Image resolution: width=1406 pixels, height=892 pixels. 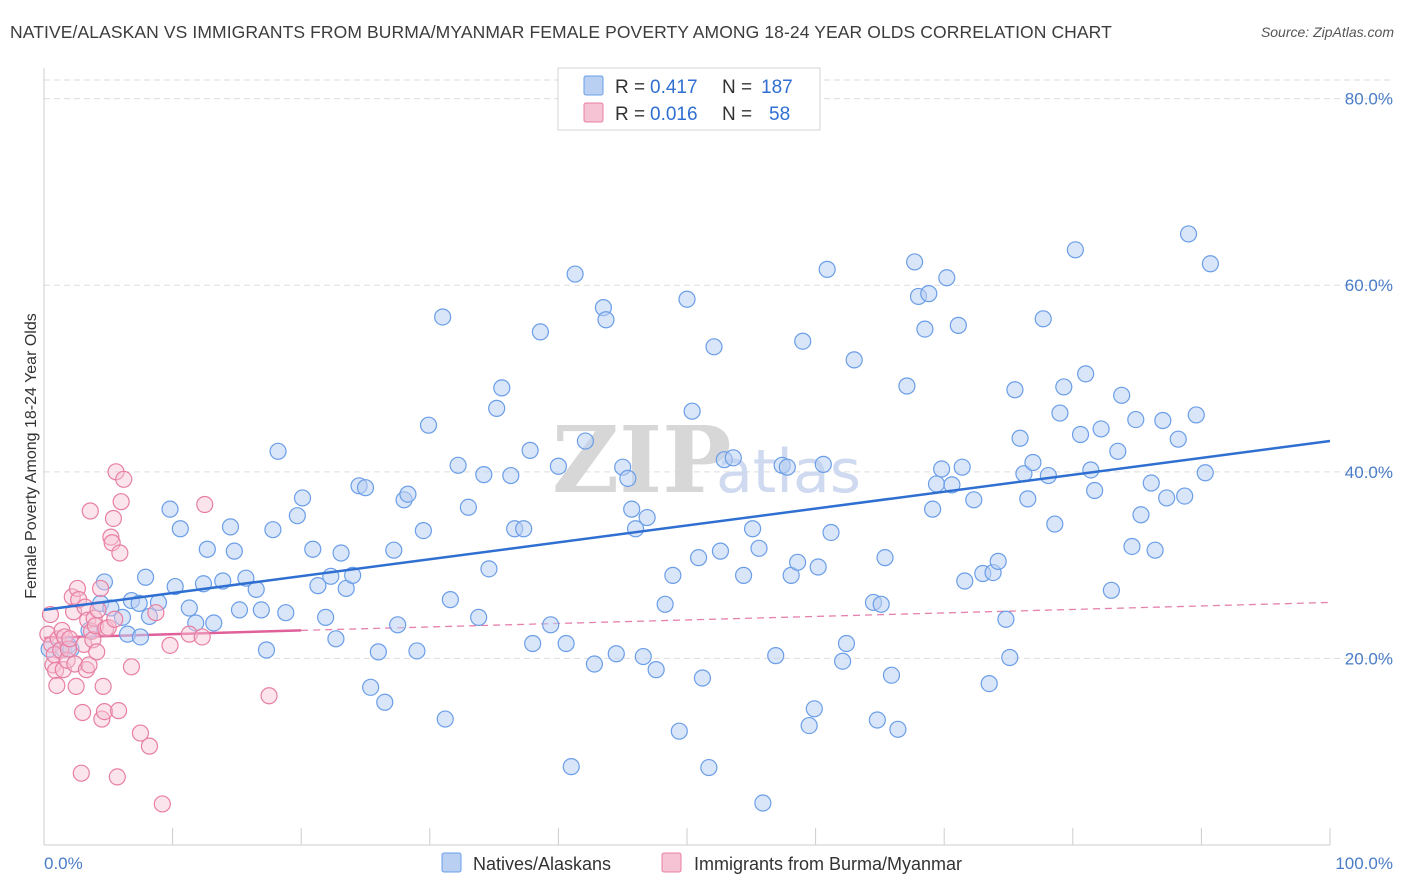 What do you see at coordinates (451, 862) in the screenshot?
I see `bottom-legend-swatch-blue` at bounding box center [451, 862].